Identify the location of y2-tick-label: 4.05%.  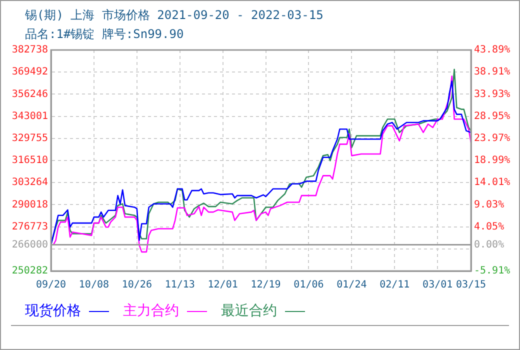
(489, 226).